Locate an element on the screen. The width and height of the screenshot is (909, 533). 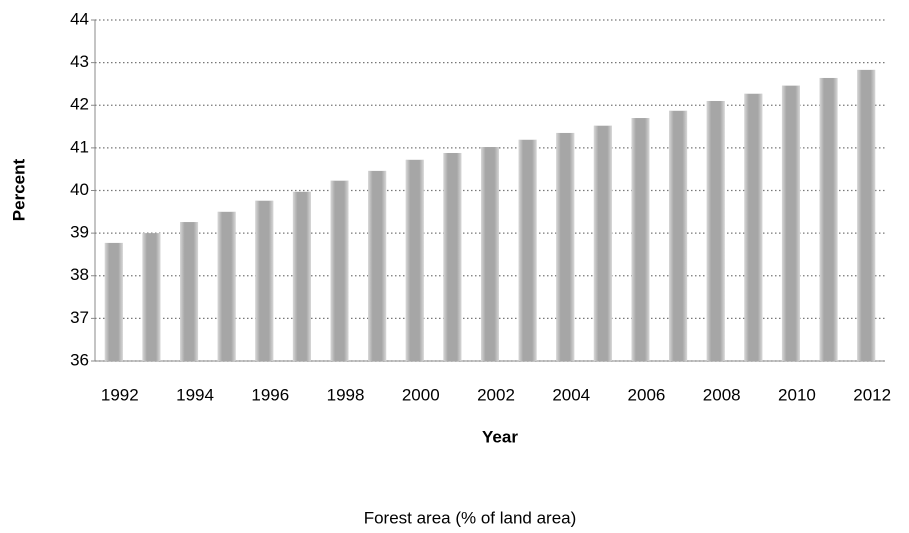
x-tick-label: 1998 is located at coordinates (346, 394).